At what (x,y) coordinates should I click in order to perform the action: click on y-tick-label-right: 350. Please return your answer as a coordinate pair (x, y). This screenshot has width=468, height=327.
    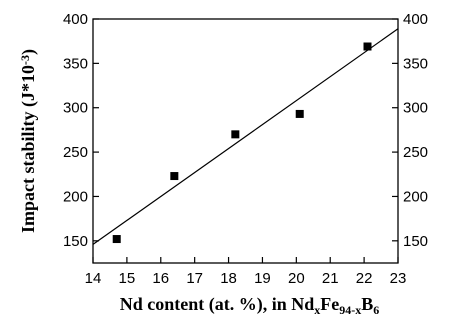
    Looking at the image, I should click on (415, 63).